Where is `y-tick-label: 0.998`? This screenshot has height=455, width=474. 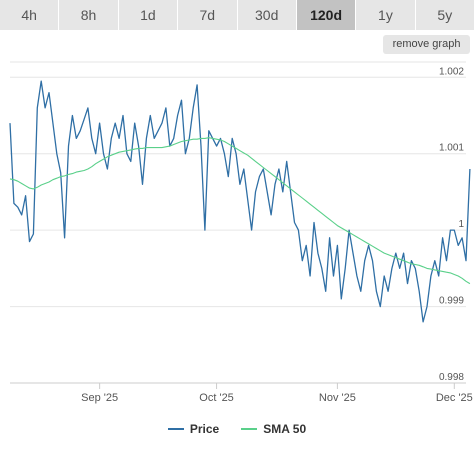
y-tick-label: 0.998 is located at coordinates (451, 377).